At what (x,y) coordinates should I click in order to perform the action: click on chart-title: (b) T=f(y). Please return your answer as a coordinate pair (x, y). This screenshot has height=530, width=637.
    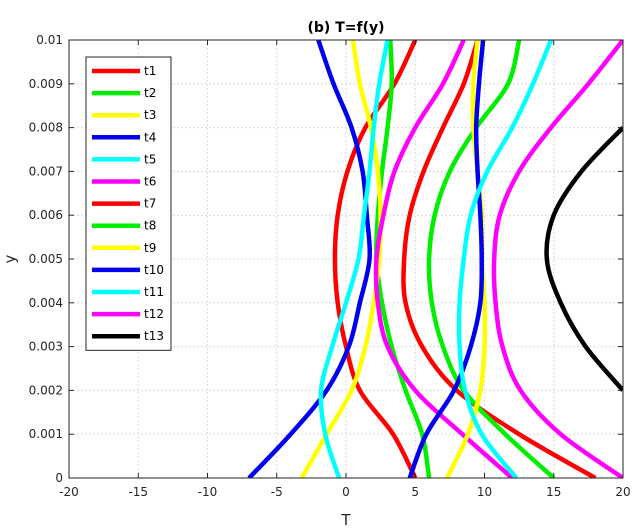
    Looking at the image, I should click on (346, 28).